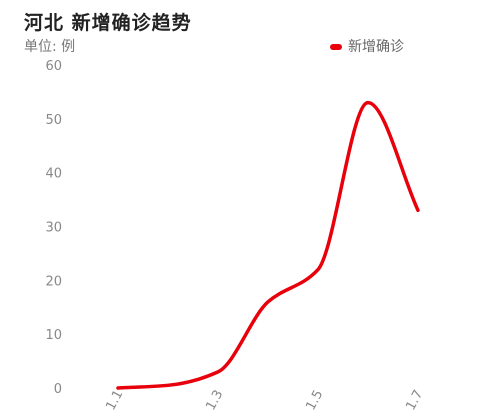  Describe the element at coordinates (50, 47) in the screenshot. I see `y-unit-label: 单位: 例` at that location.